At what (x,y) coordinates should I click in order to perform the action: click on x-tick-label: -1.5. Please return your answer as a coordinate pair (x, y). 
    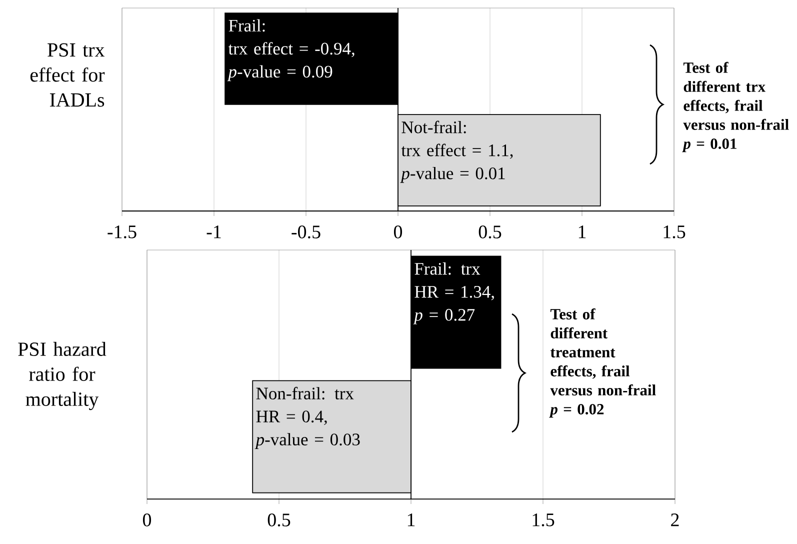
    Looking at the image, I should click on (122, 232).